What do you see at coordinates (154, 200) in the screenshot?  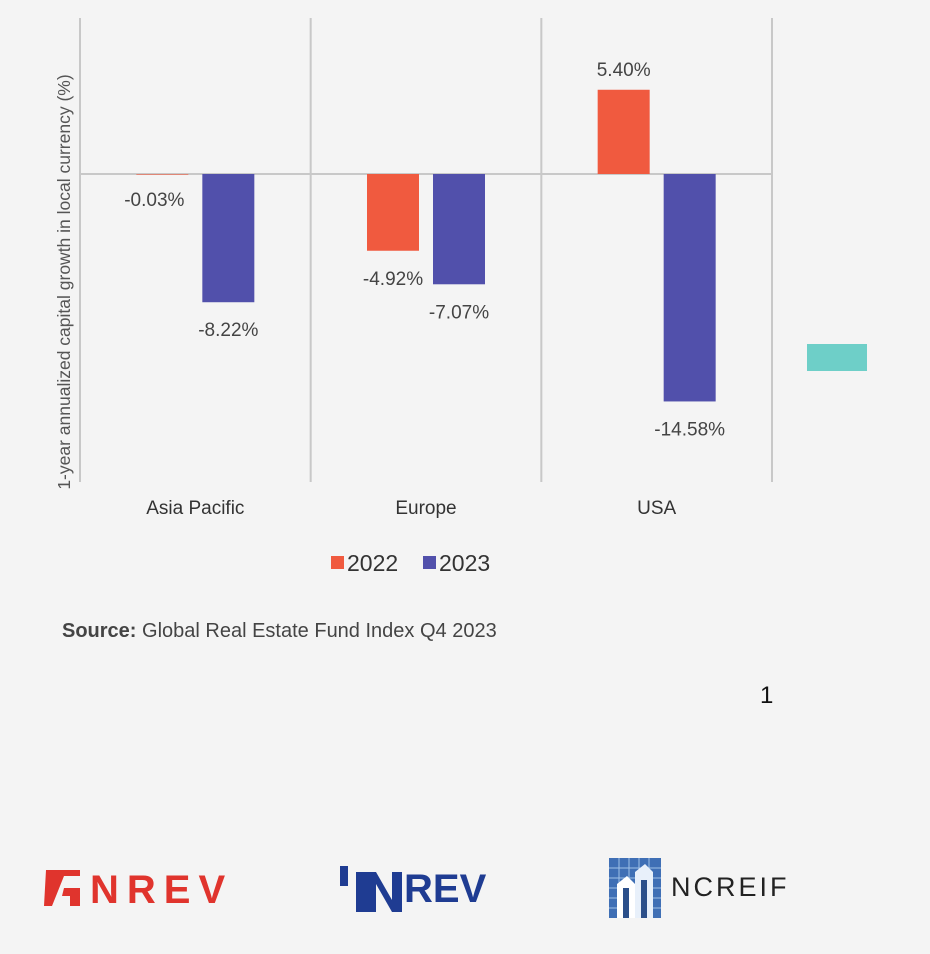 I see `data-label: -0.03%` at bounding box center [154, 200].